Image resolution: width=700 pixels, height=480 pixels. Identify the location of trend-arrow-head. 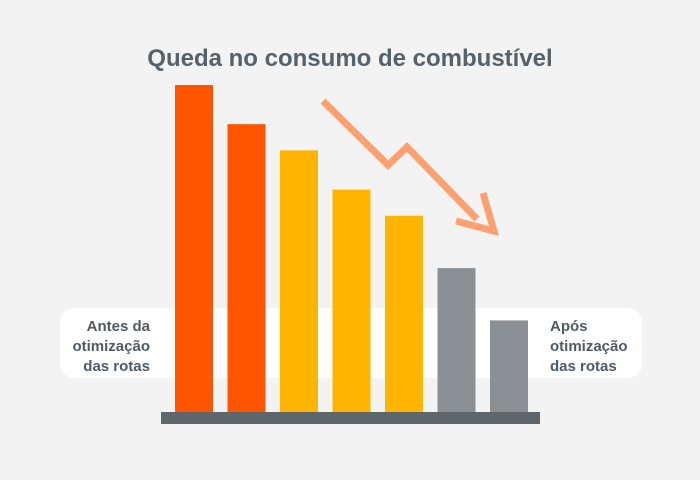
(477, 214).